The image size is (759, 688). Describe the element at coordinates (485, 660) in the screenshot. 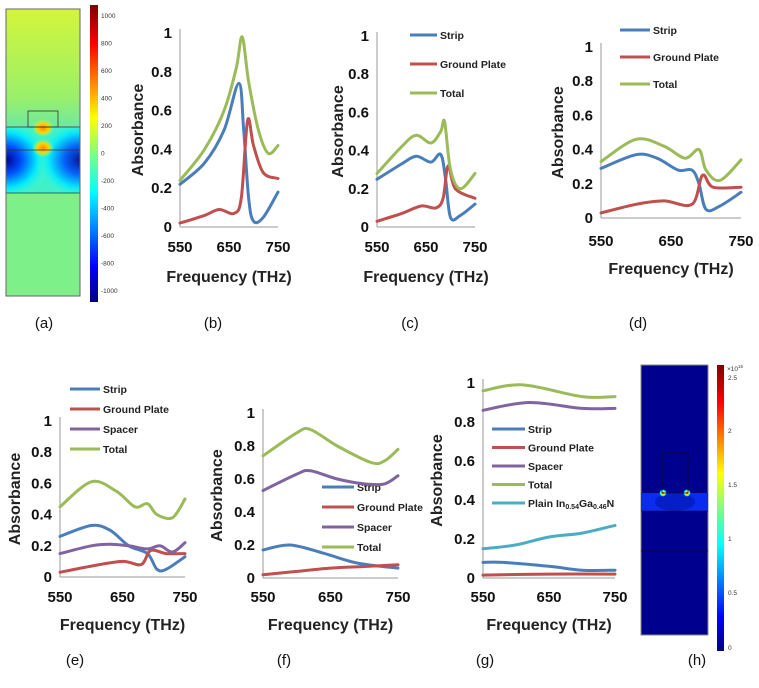

I see `panel-label: (g)` at that location.